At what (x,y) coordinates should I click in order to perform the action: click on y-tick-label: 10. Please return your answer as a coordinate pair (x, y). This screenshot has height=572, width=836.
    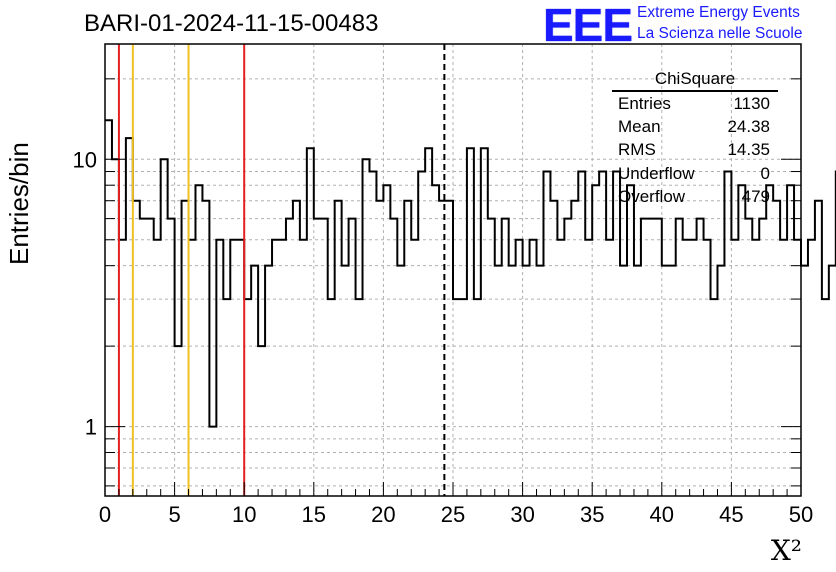
    Looking at the image, I should click on (85, 159).